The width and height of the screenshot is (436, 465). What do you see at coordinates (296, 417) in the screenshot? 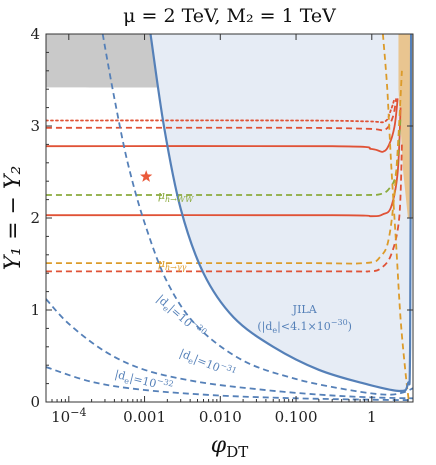
I see `x-tick-label: 0.100` at bounding box center [296, 417].